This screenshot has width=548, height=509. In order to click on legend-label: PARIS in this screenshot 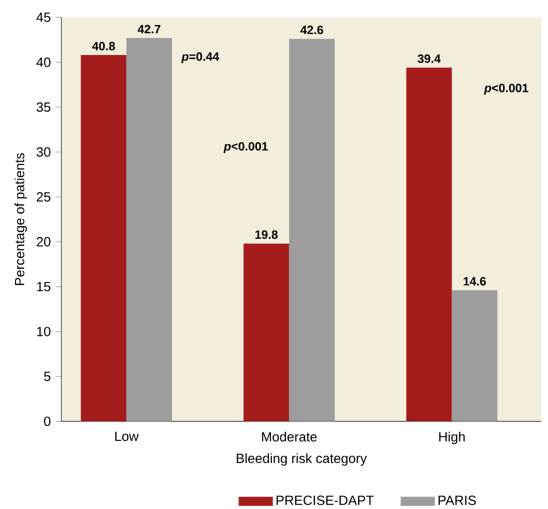, I will do `click(457, 500)`.